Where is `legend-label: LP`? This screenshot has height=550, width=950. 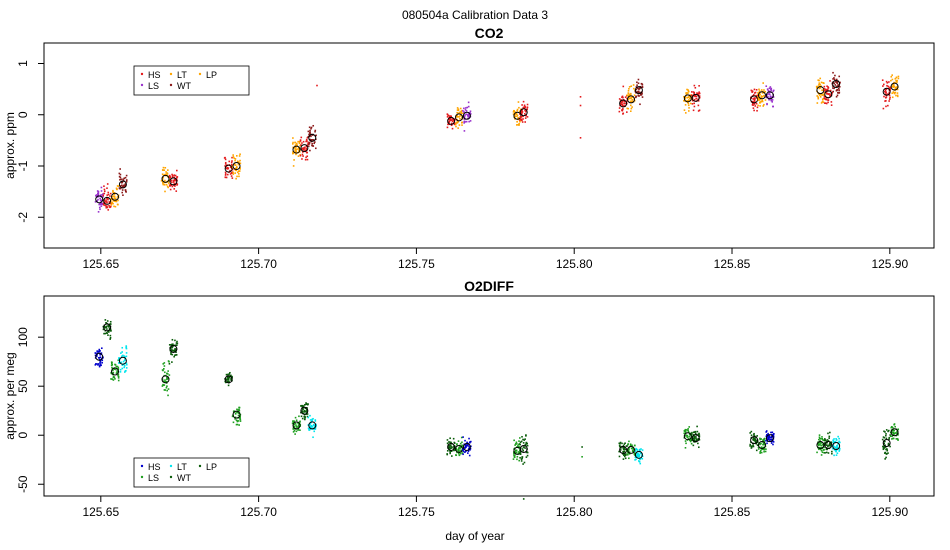 legend-label: LP is located at coordinates (211, 467).